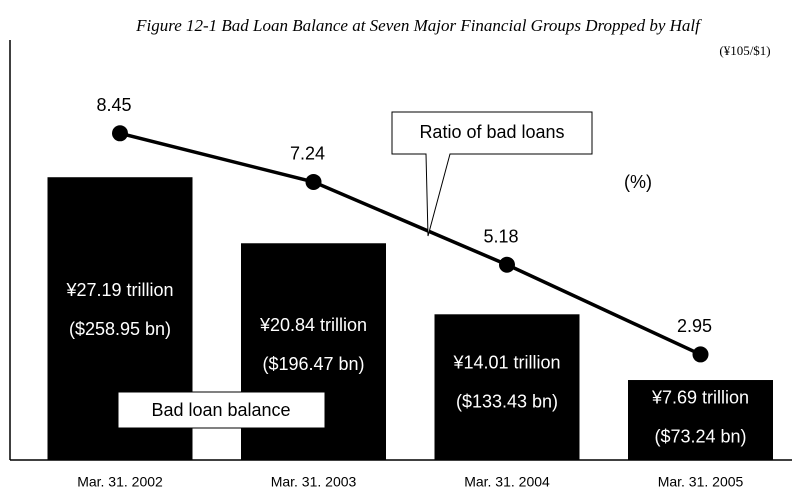 This screenshot has height=494, width=802. I want to click on bar-label-usd: ($73.24 bn), so click(700, 436).